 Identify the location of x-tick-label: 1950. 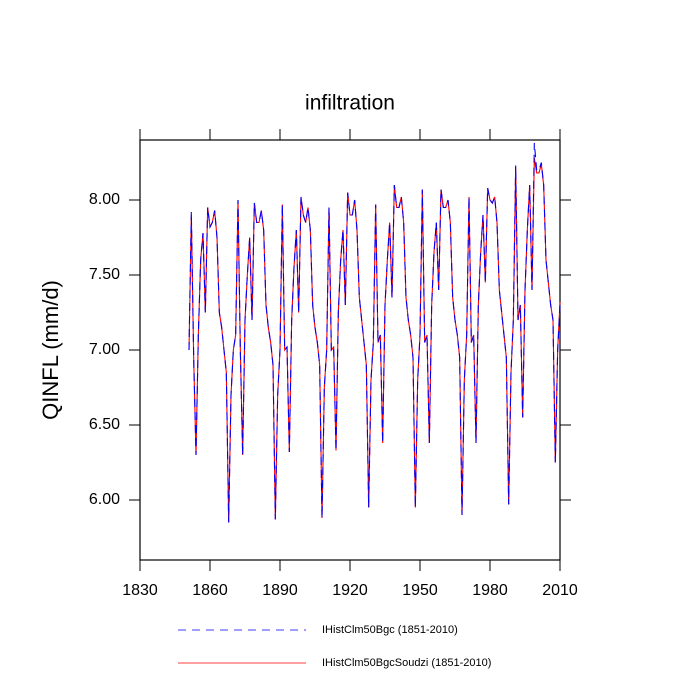
(420, 590).